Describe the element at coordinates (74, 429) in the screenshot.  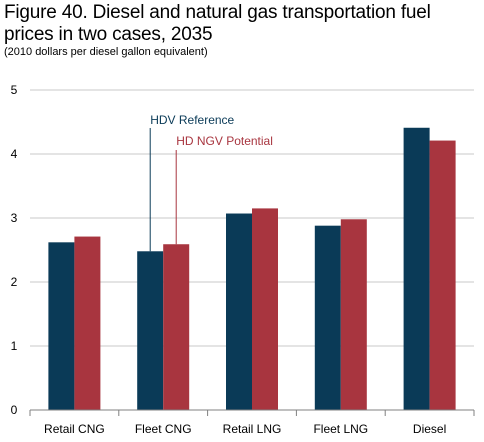
I see `x-tick-label: Retail CNG` at that location.